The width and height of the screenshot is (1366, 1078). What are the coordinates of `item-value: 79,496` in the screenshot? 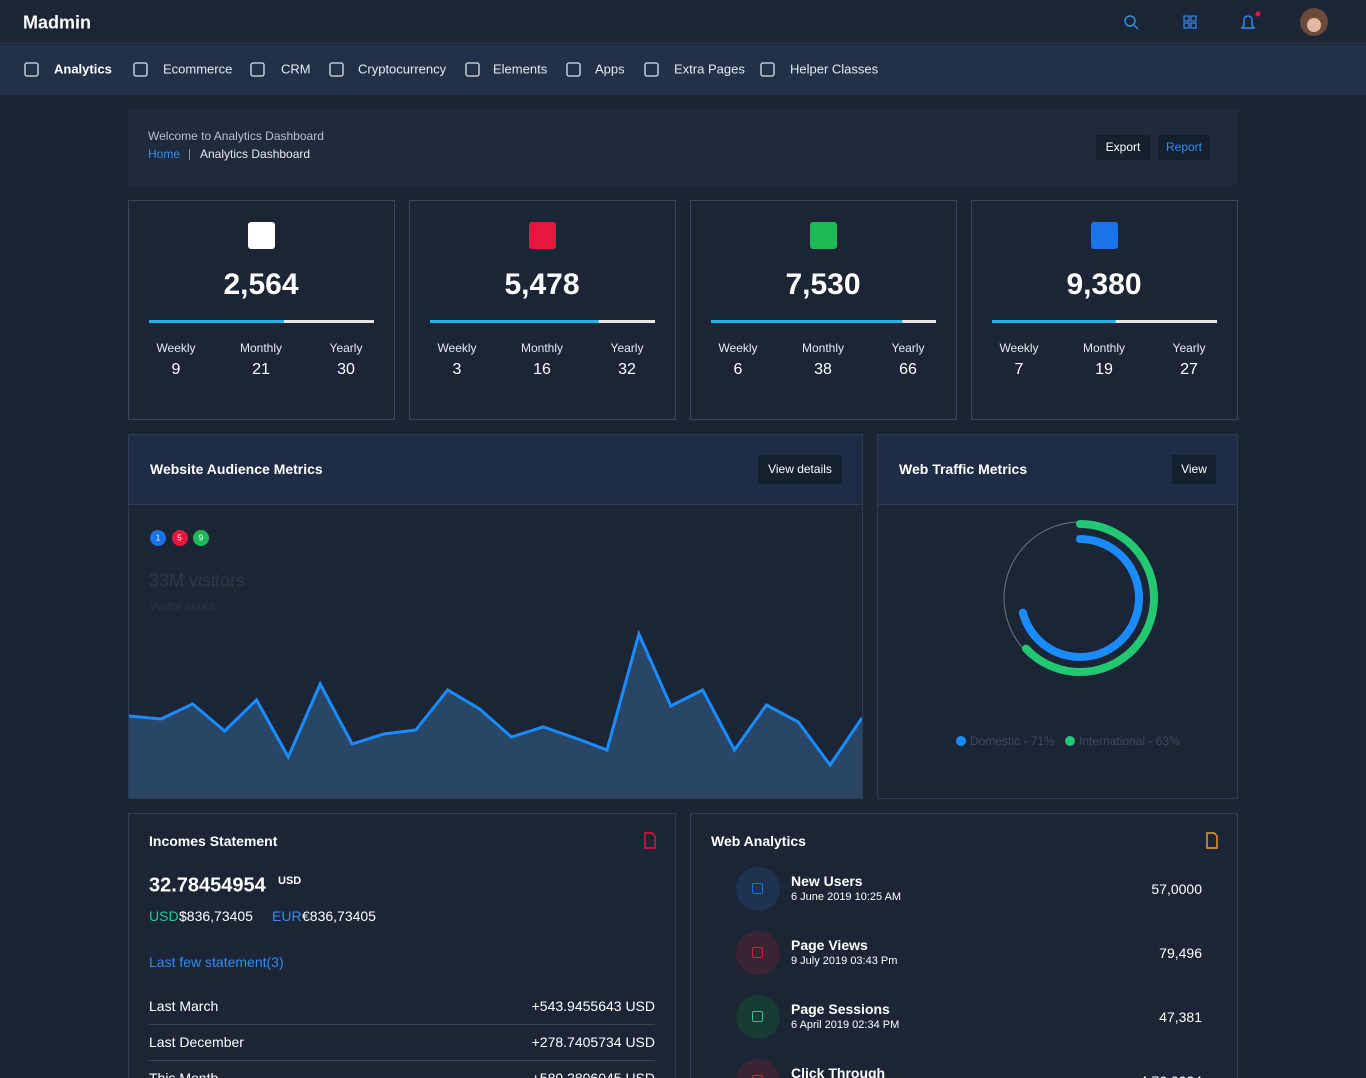 It's located at (1180, 953).